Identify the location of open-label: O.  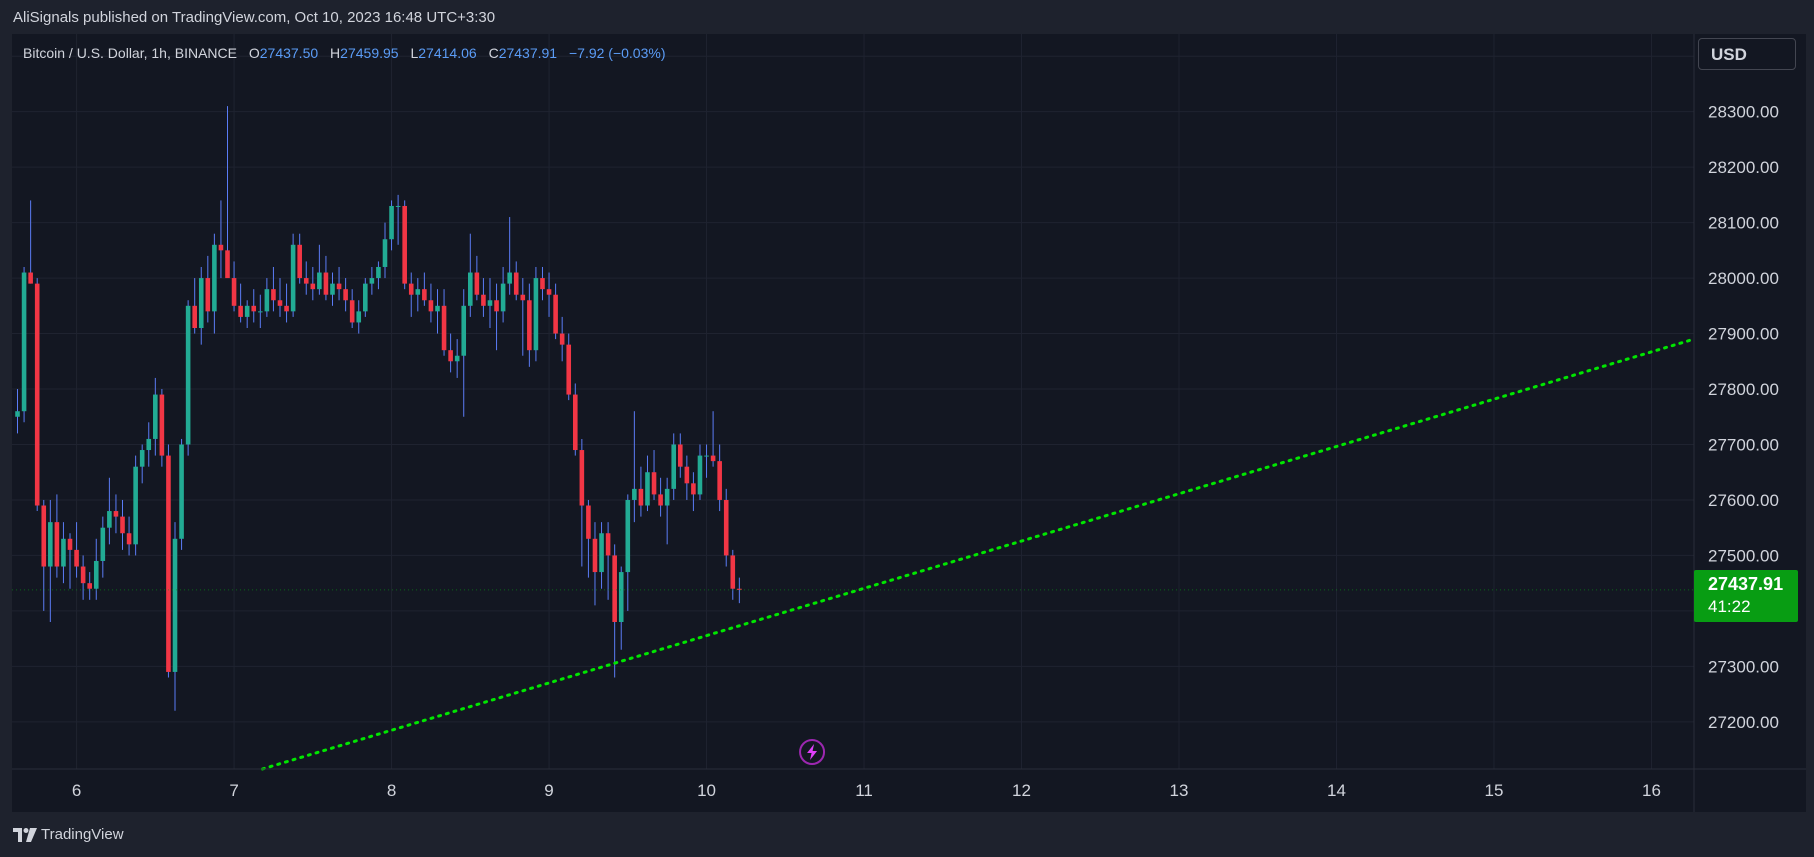
(254, 53).